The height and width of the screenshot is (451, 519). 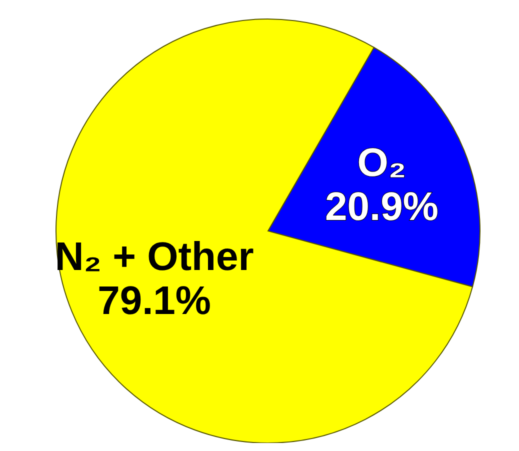 I want to click on slice-label: N₂ + Other, so click(x=154, y=256).